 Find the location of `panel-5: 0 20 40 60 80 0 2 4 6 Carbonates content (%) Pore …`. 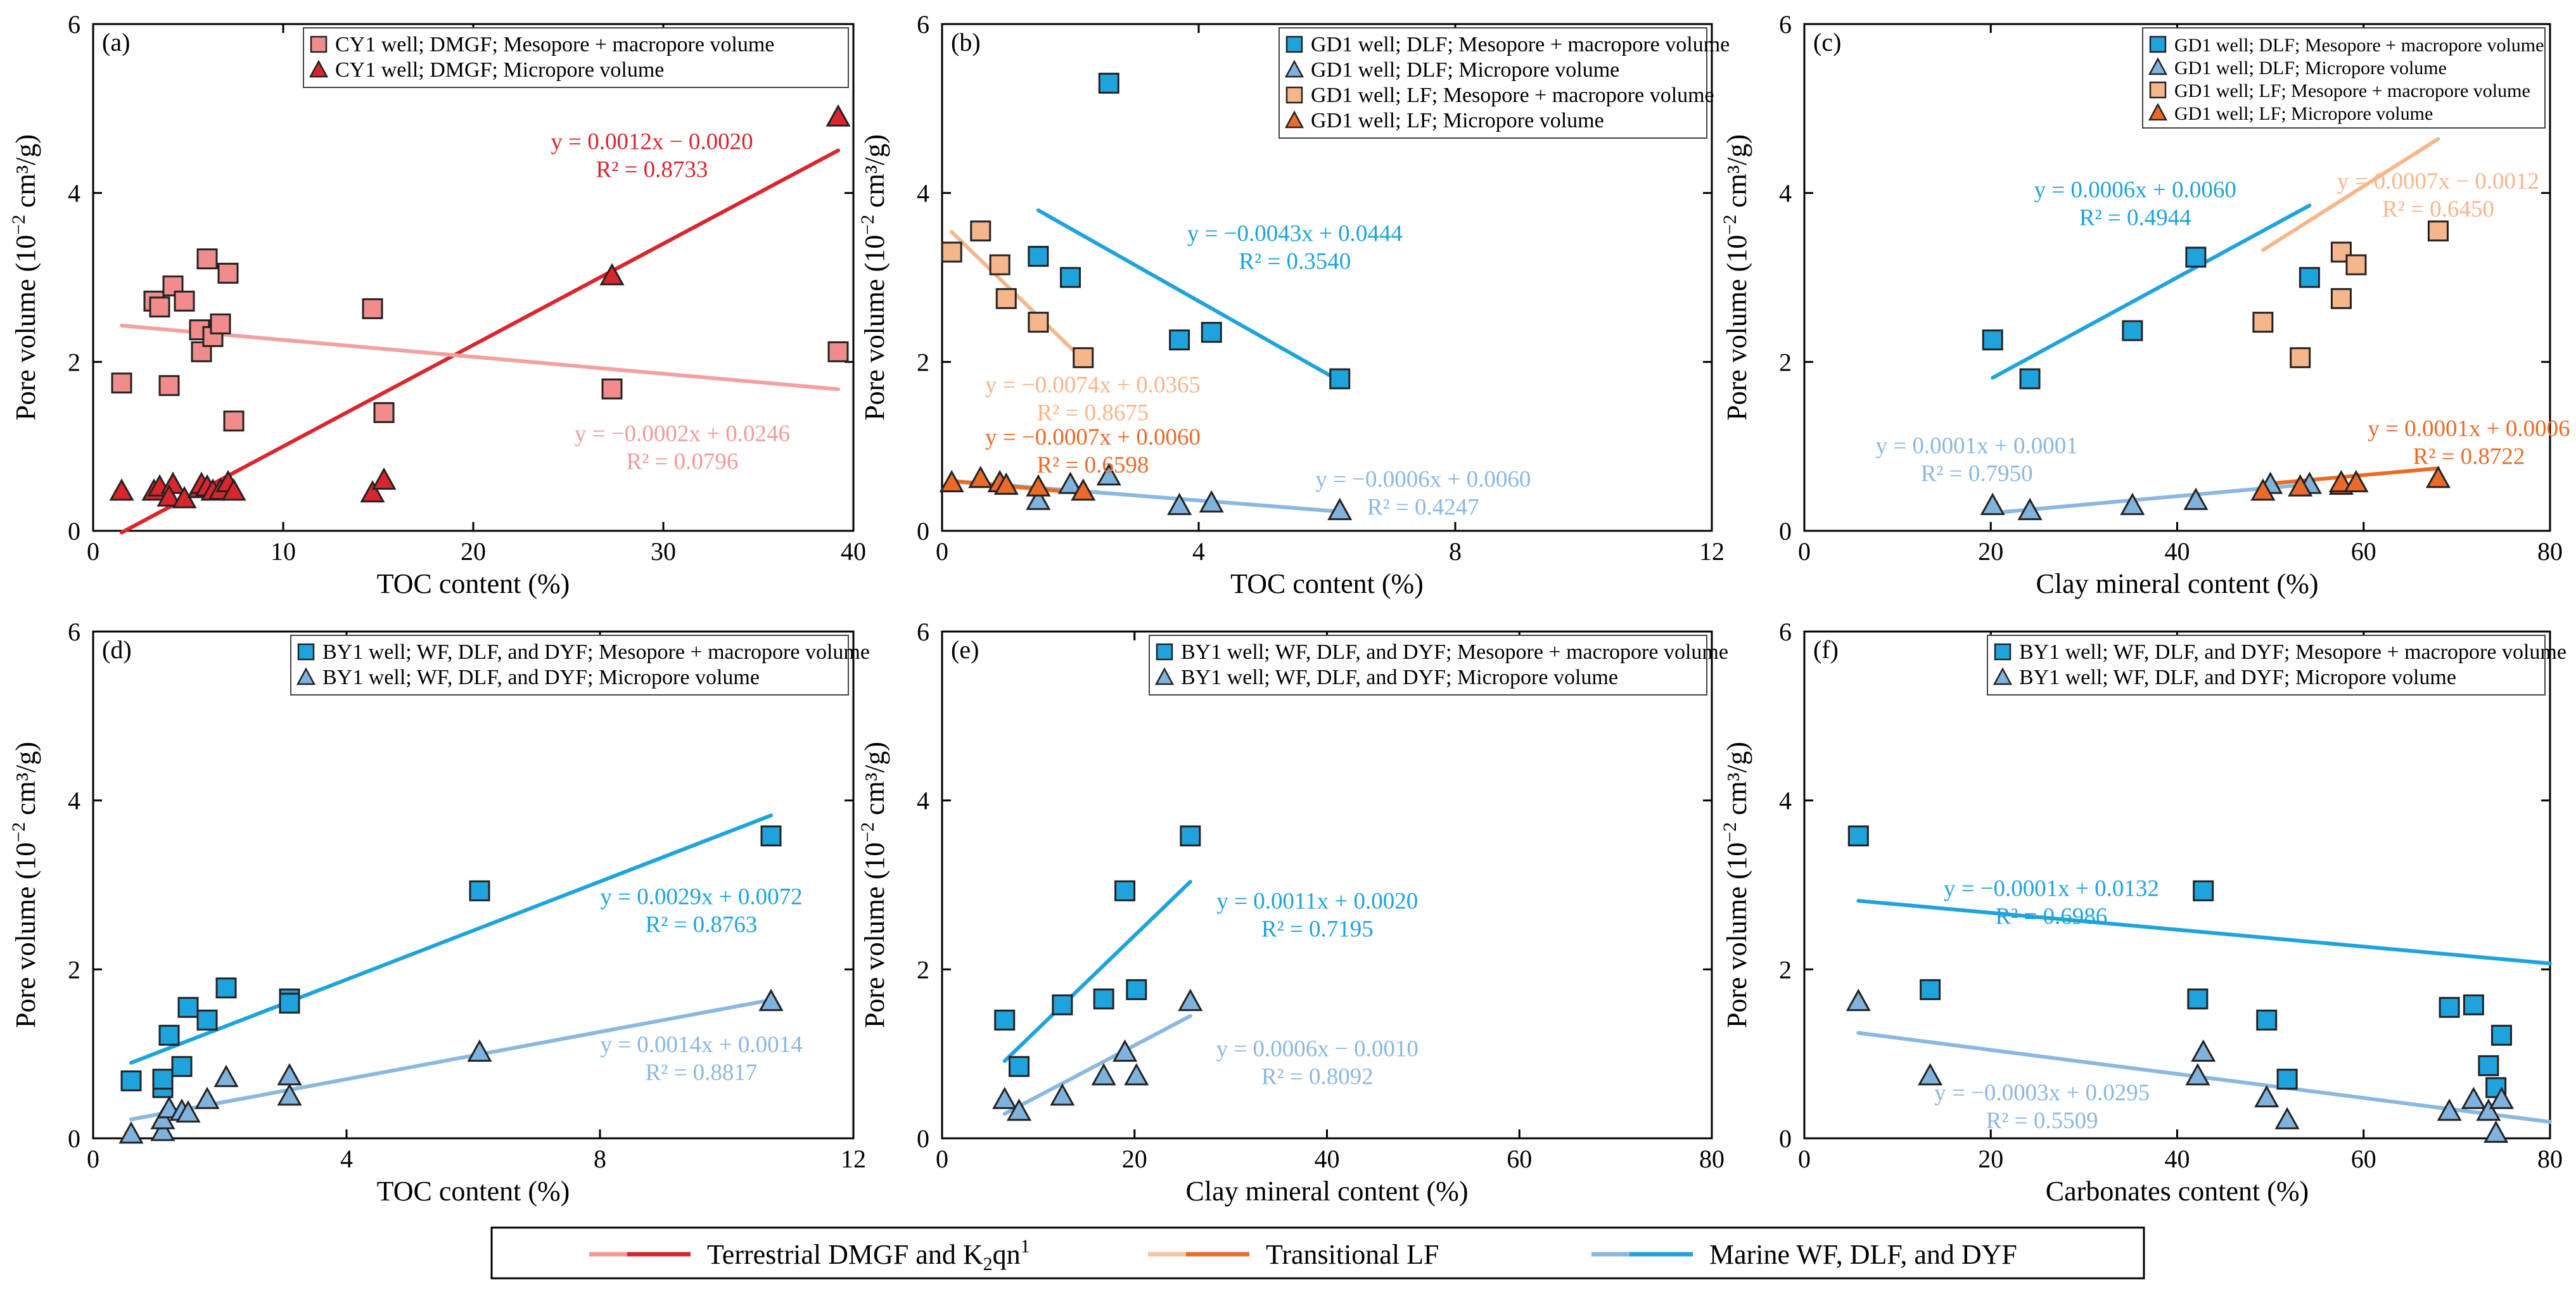

panel-5: 0 20 40 60 80 0 2 4 6 Carbonates content (%) Pore … is located at coordinates (2142, 912).